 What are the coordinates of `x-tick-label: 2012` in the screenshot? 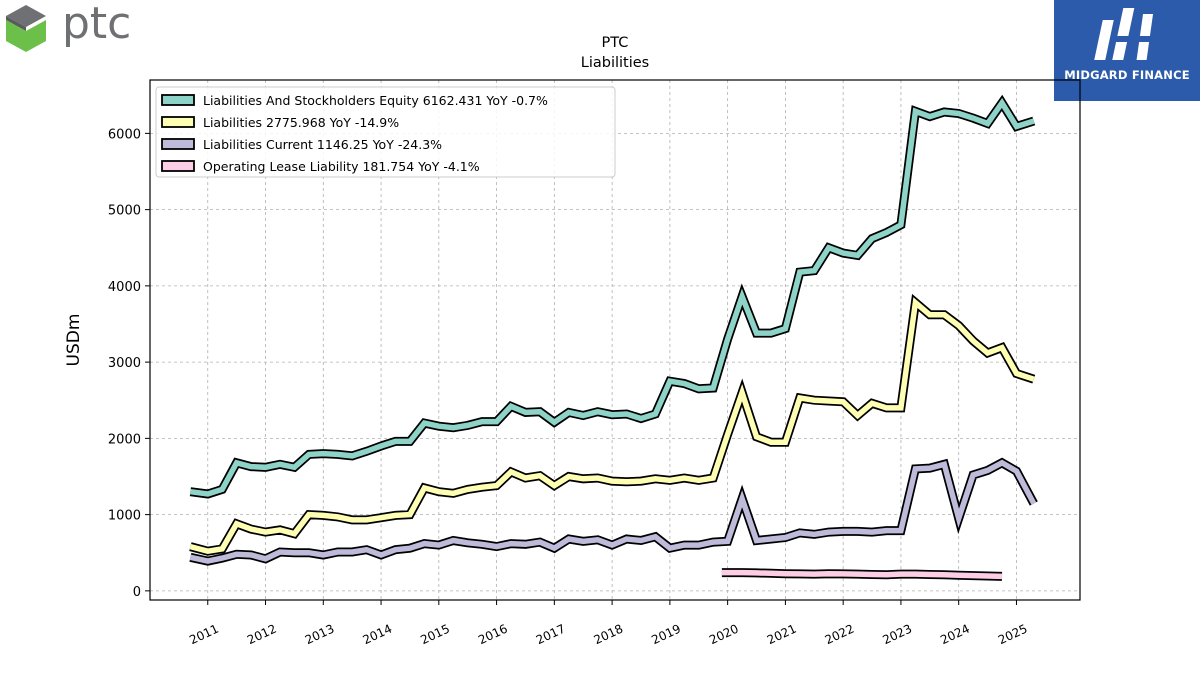 It's located at (262, 635).